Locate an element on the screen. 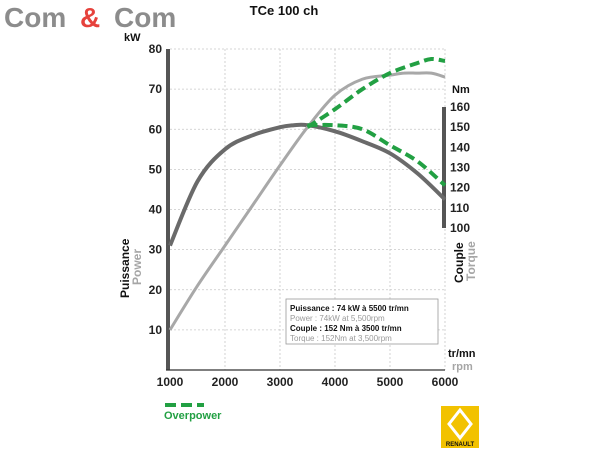 This screenshot has height=450, width=600. series-overpower-torque-line is located at coordinates (376, 92).